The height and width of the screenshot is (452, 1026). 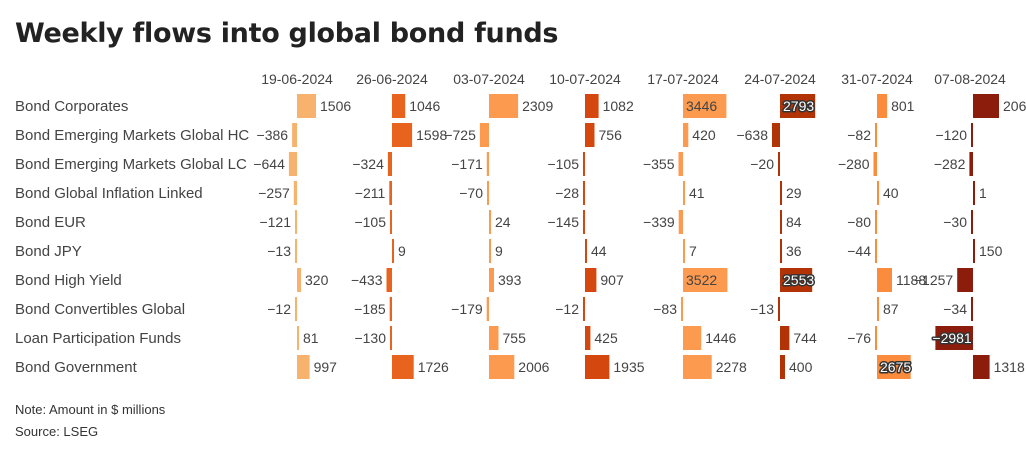 I want to click on value-label: 400, so click(x=801, y=367).